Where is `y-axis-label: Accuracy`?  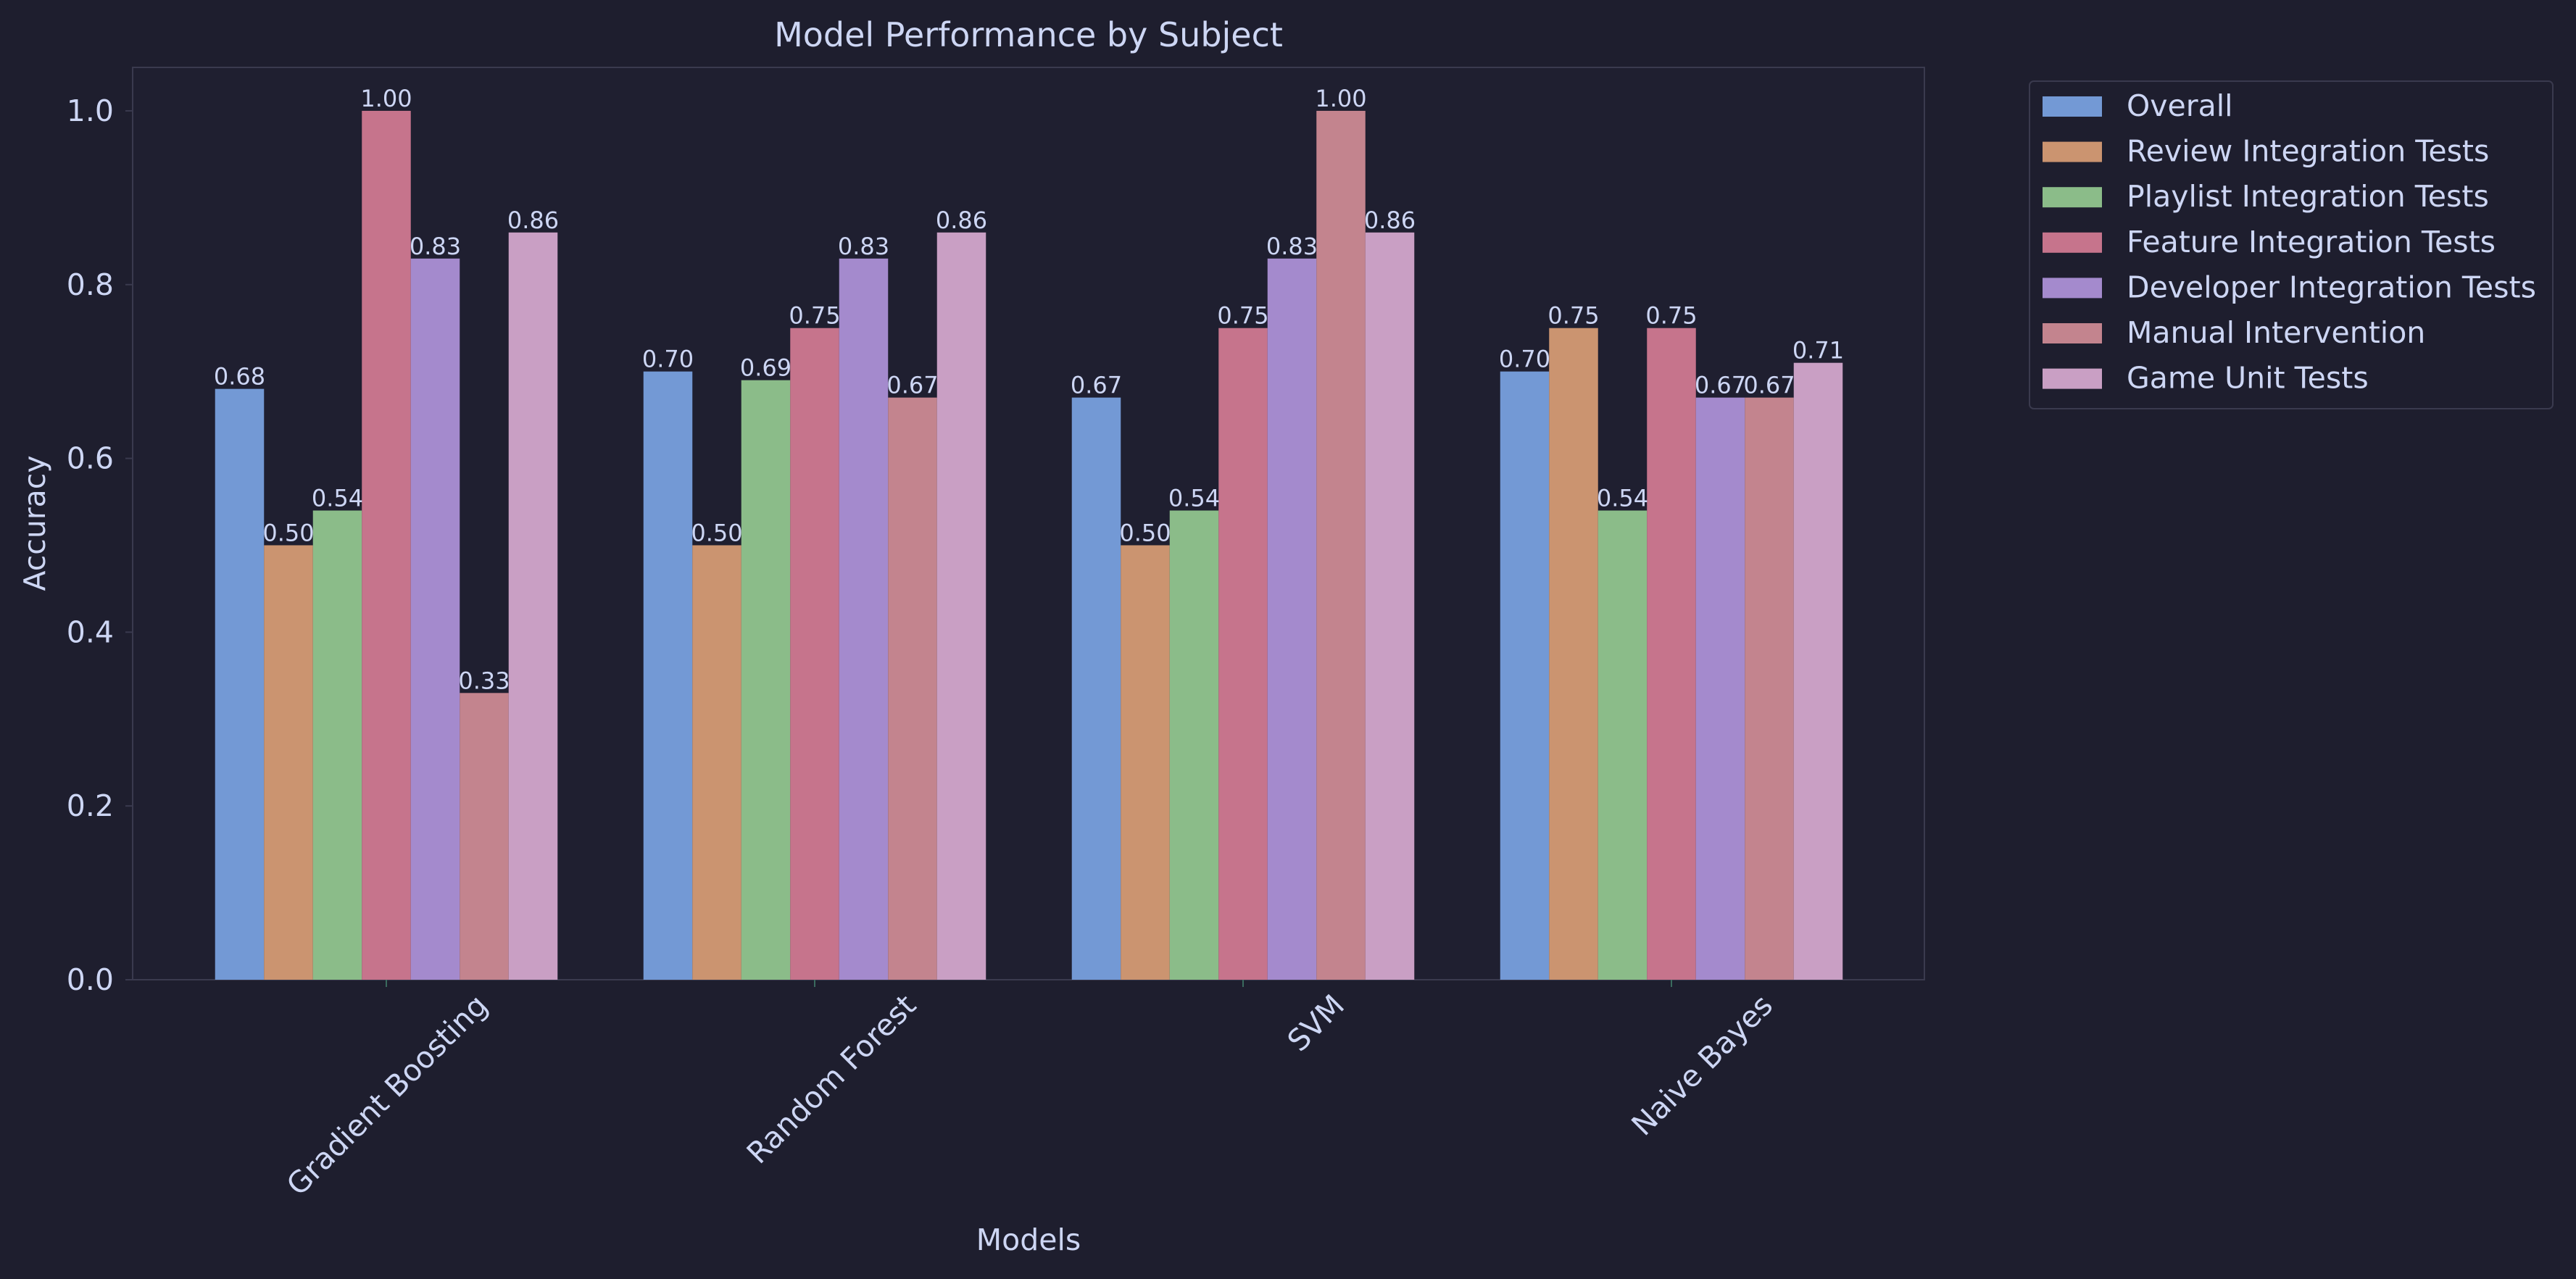
y-axis-label: Accuracy is located at coordinates (34, 523).